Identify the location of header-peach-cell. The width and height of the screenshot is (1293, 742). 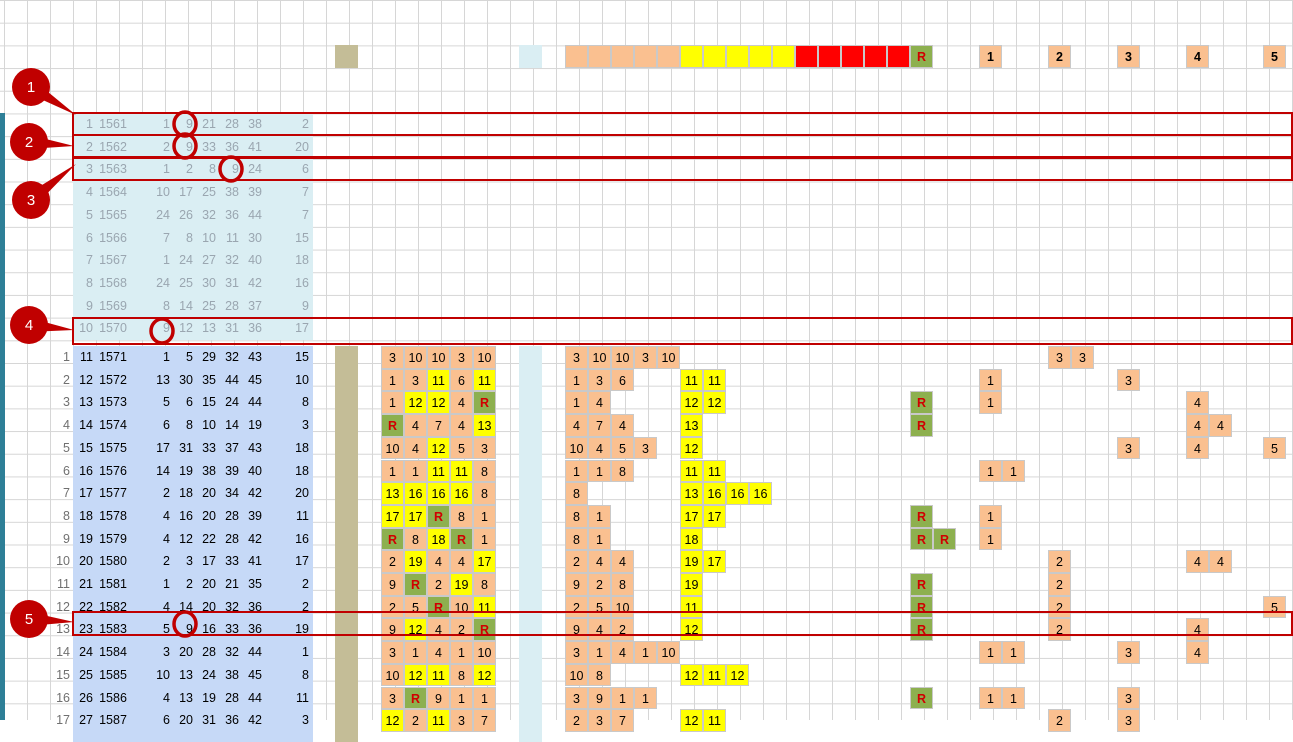
(668, 56).